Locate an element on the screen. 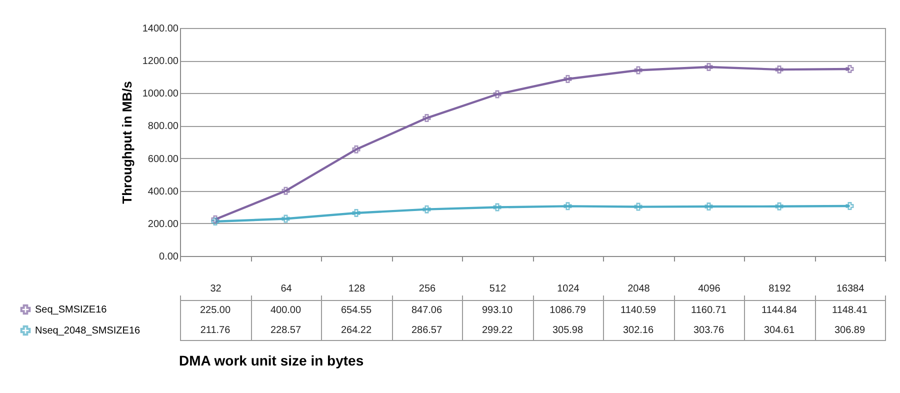 The height and width of the screenshot is (393, 900). x-tick-label: 128 is located at coordinates (357, 289).